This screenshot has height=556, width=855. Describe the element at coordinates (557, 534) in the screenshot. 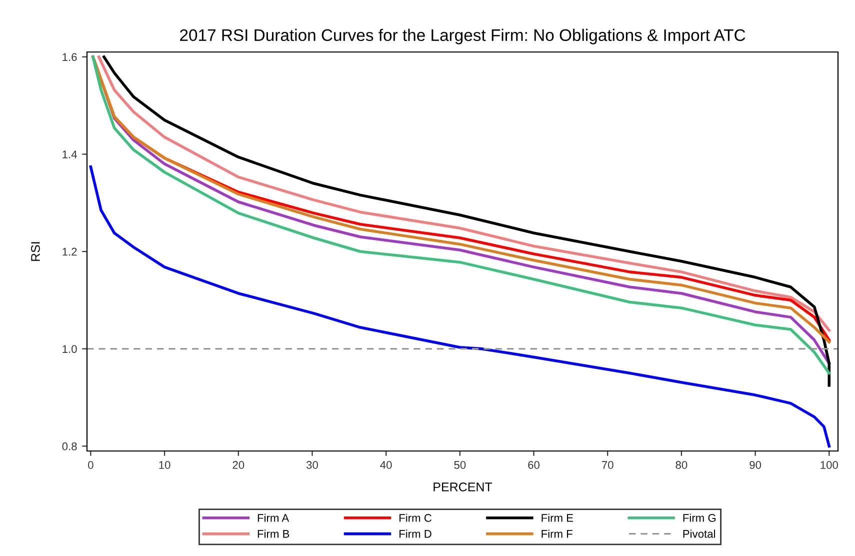

I see `legend-label: Firm F` at that location.